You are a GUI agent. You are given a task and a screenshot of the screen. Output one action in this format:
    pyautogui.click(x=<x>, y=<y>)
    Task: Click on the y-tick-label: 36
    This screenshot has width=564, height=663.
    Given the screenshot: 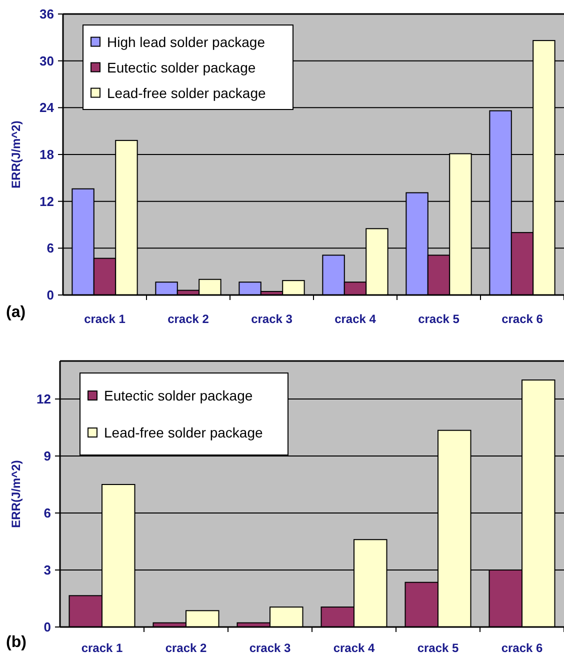 What is the action you would take?
    pyautogui.click(x=47, y=14)
    